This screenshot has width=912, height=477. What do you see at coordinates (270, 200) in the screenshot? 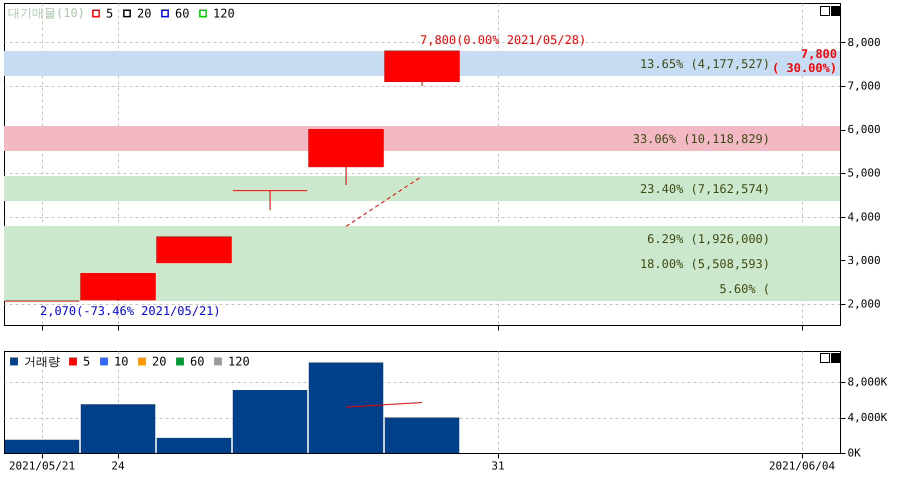
I see `candlestick` at bounding box center [270, 200].